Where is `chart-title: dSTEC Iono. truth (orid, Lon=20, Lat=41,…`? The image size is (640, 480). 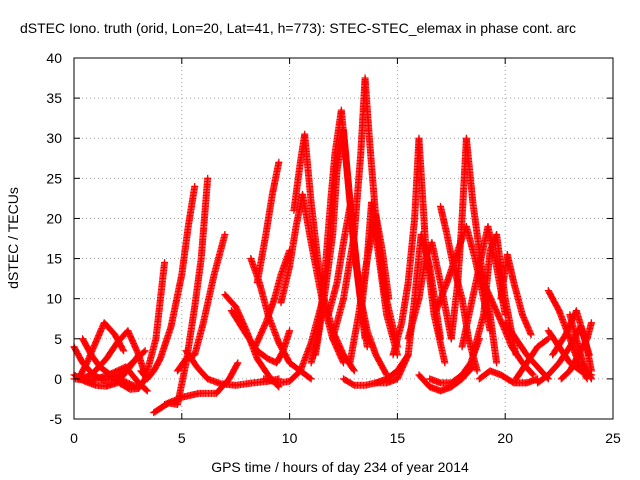 chart-title: dSTEC Iono. truth (orid, Lon=20, Lat=41,… is located at coordinates (298, 28).